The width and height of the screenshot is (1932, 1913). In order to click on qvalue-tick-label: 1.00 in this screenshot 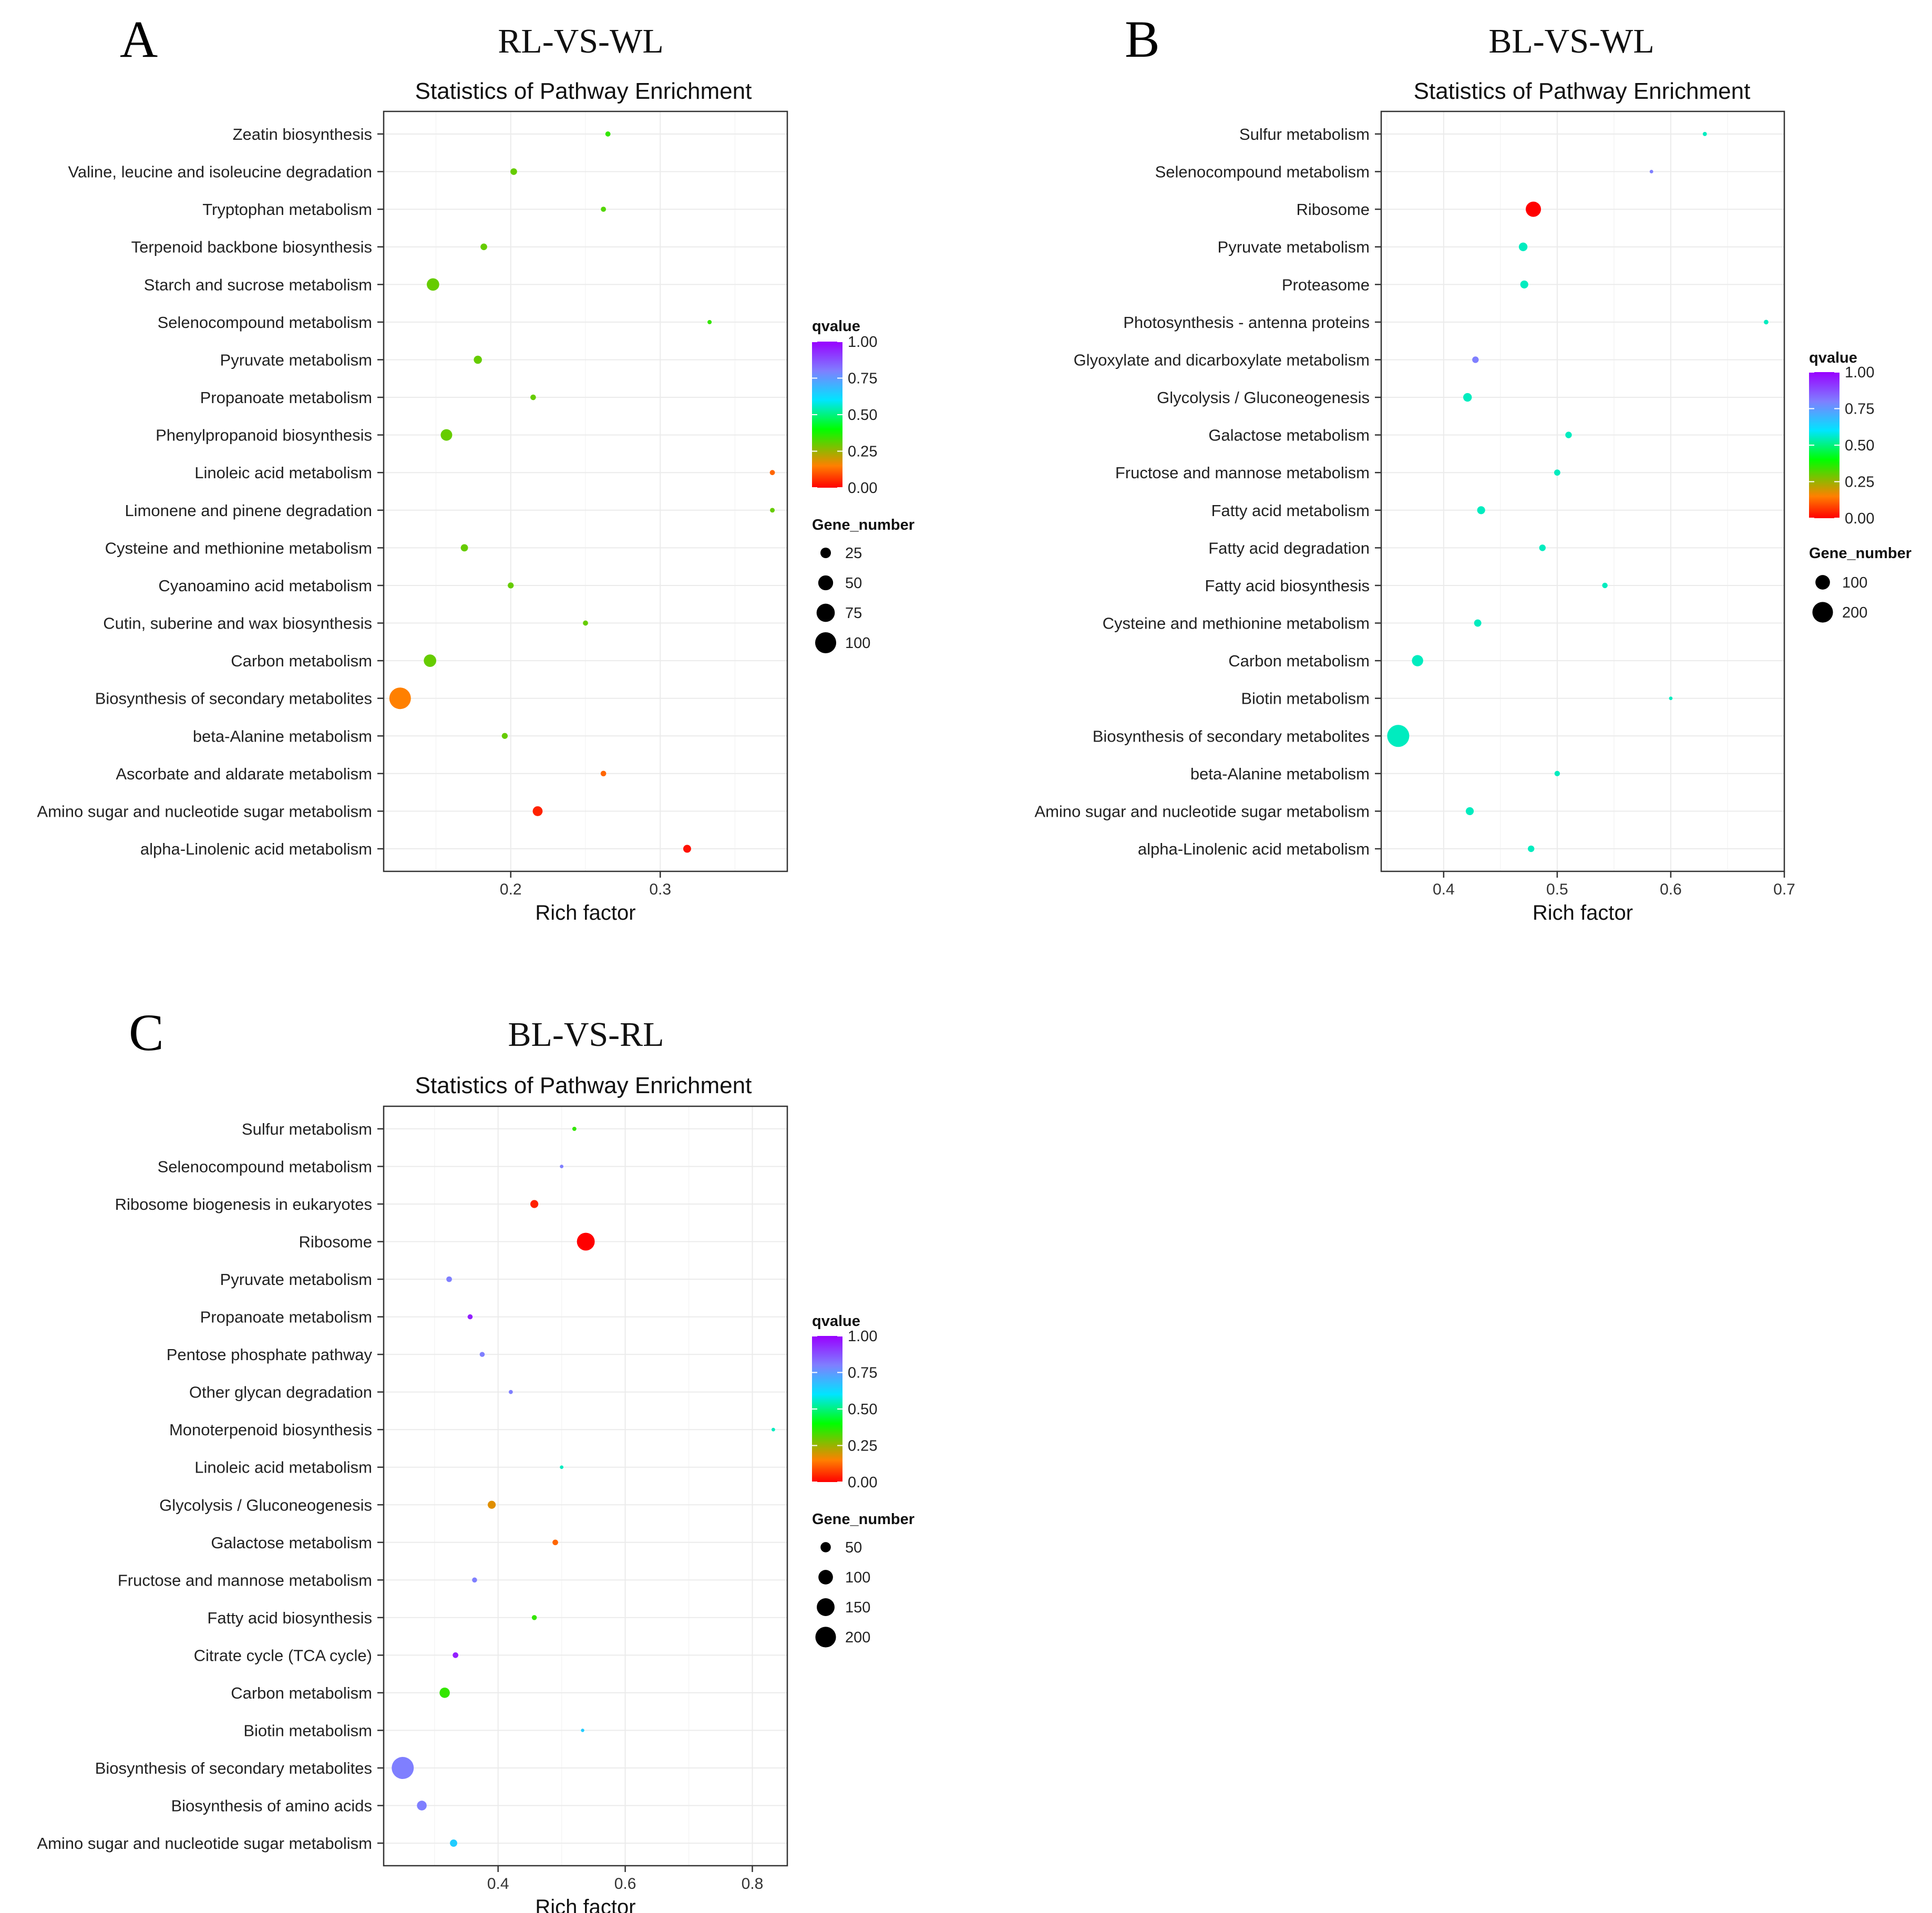, I will do `click(1859, 372)`.